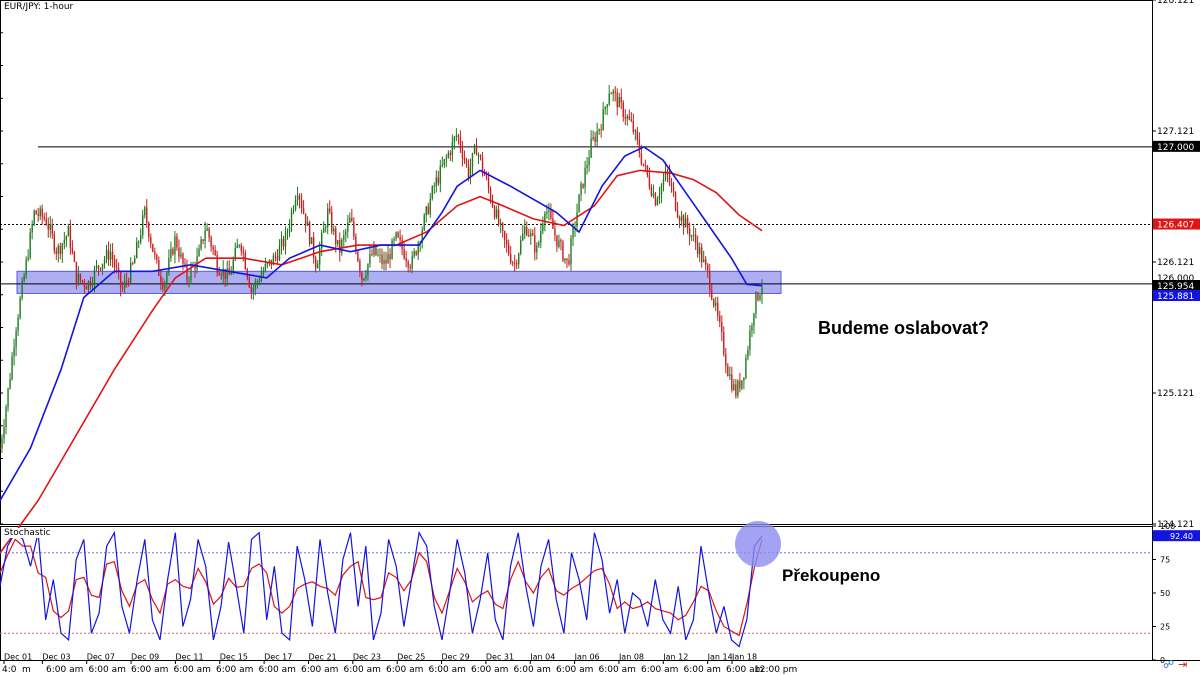 The image size is (1200, 675). I want to click on time-axis-date-label: Jan 12, so click(675, 657).